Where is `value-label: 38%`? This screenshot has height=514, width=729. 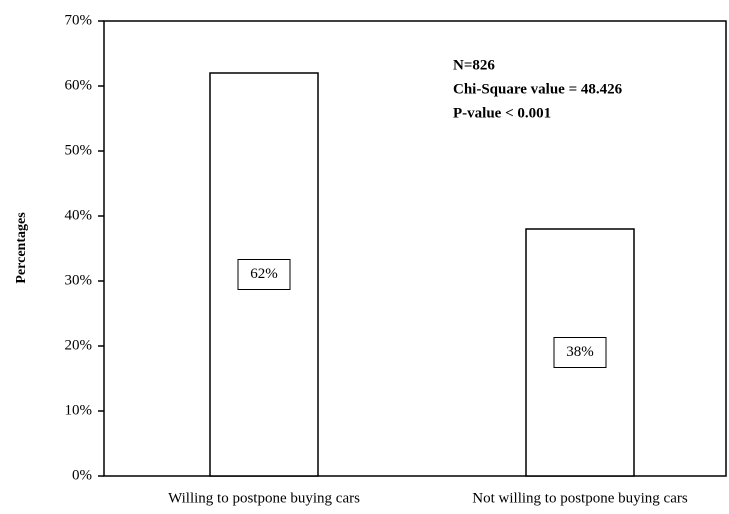
value-label: 38% is located at coordinates (580, 352).